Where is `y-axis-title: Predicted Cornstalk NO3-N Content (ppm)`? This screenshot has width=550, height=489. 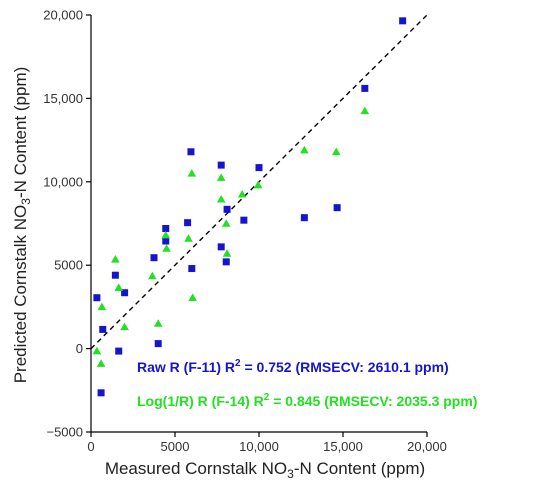 y-axis-title: Predicted Cornstalk NO3-N Content (ppm) is located at coordinates (22, 225).